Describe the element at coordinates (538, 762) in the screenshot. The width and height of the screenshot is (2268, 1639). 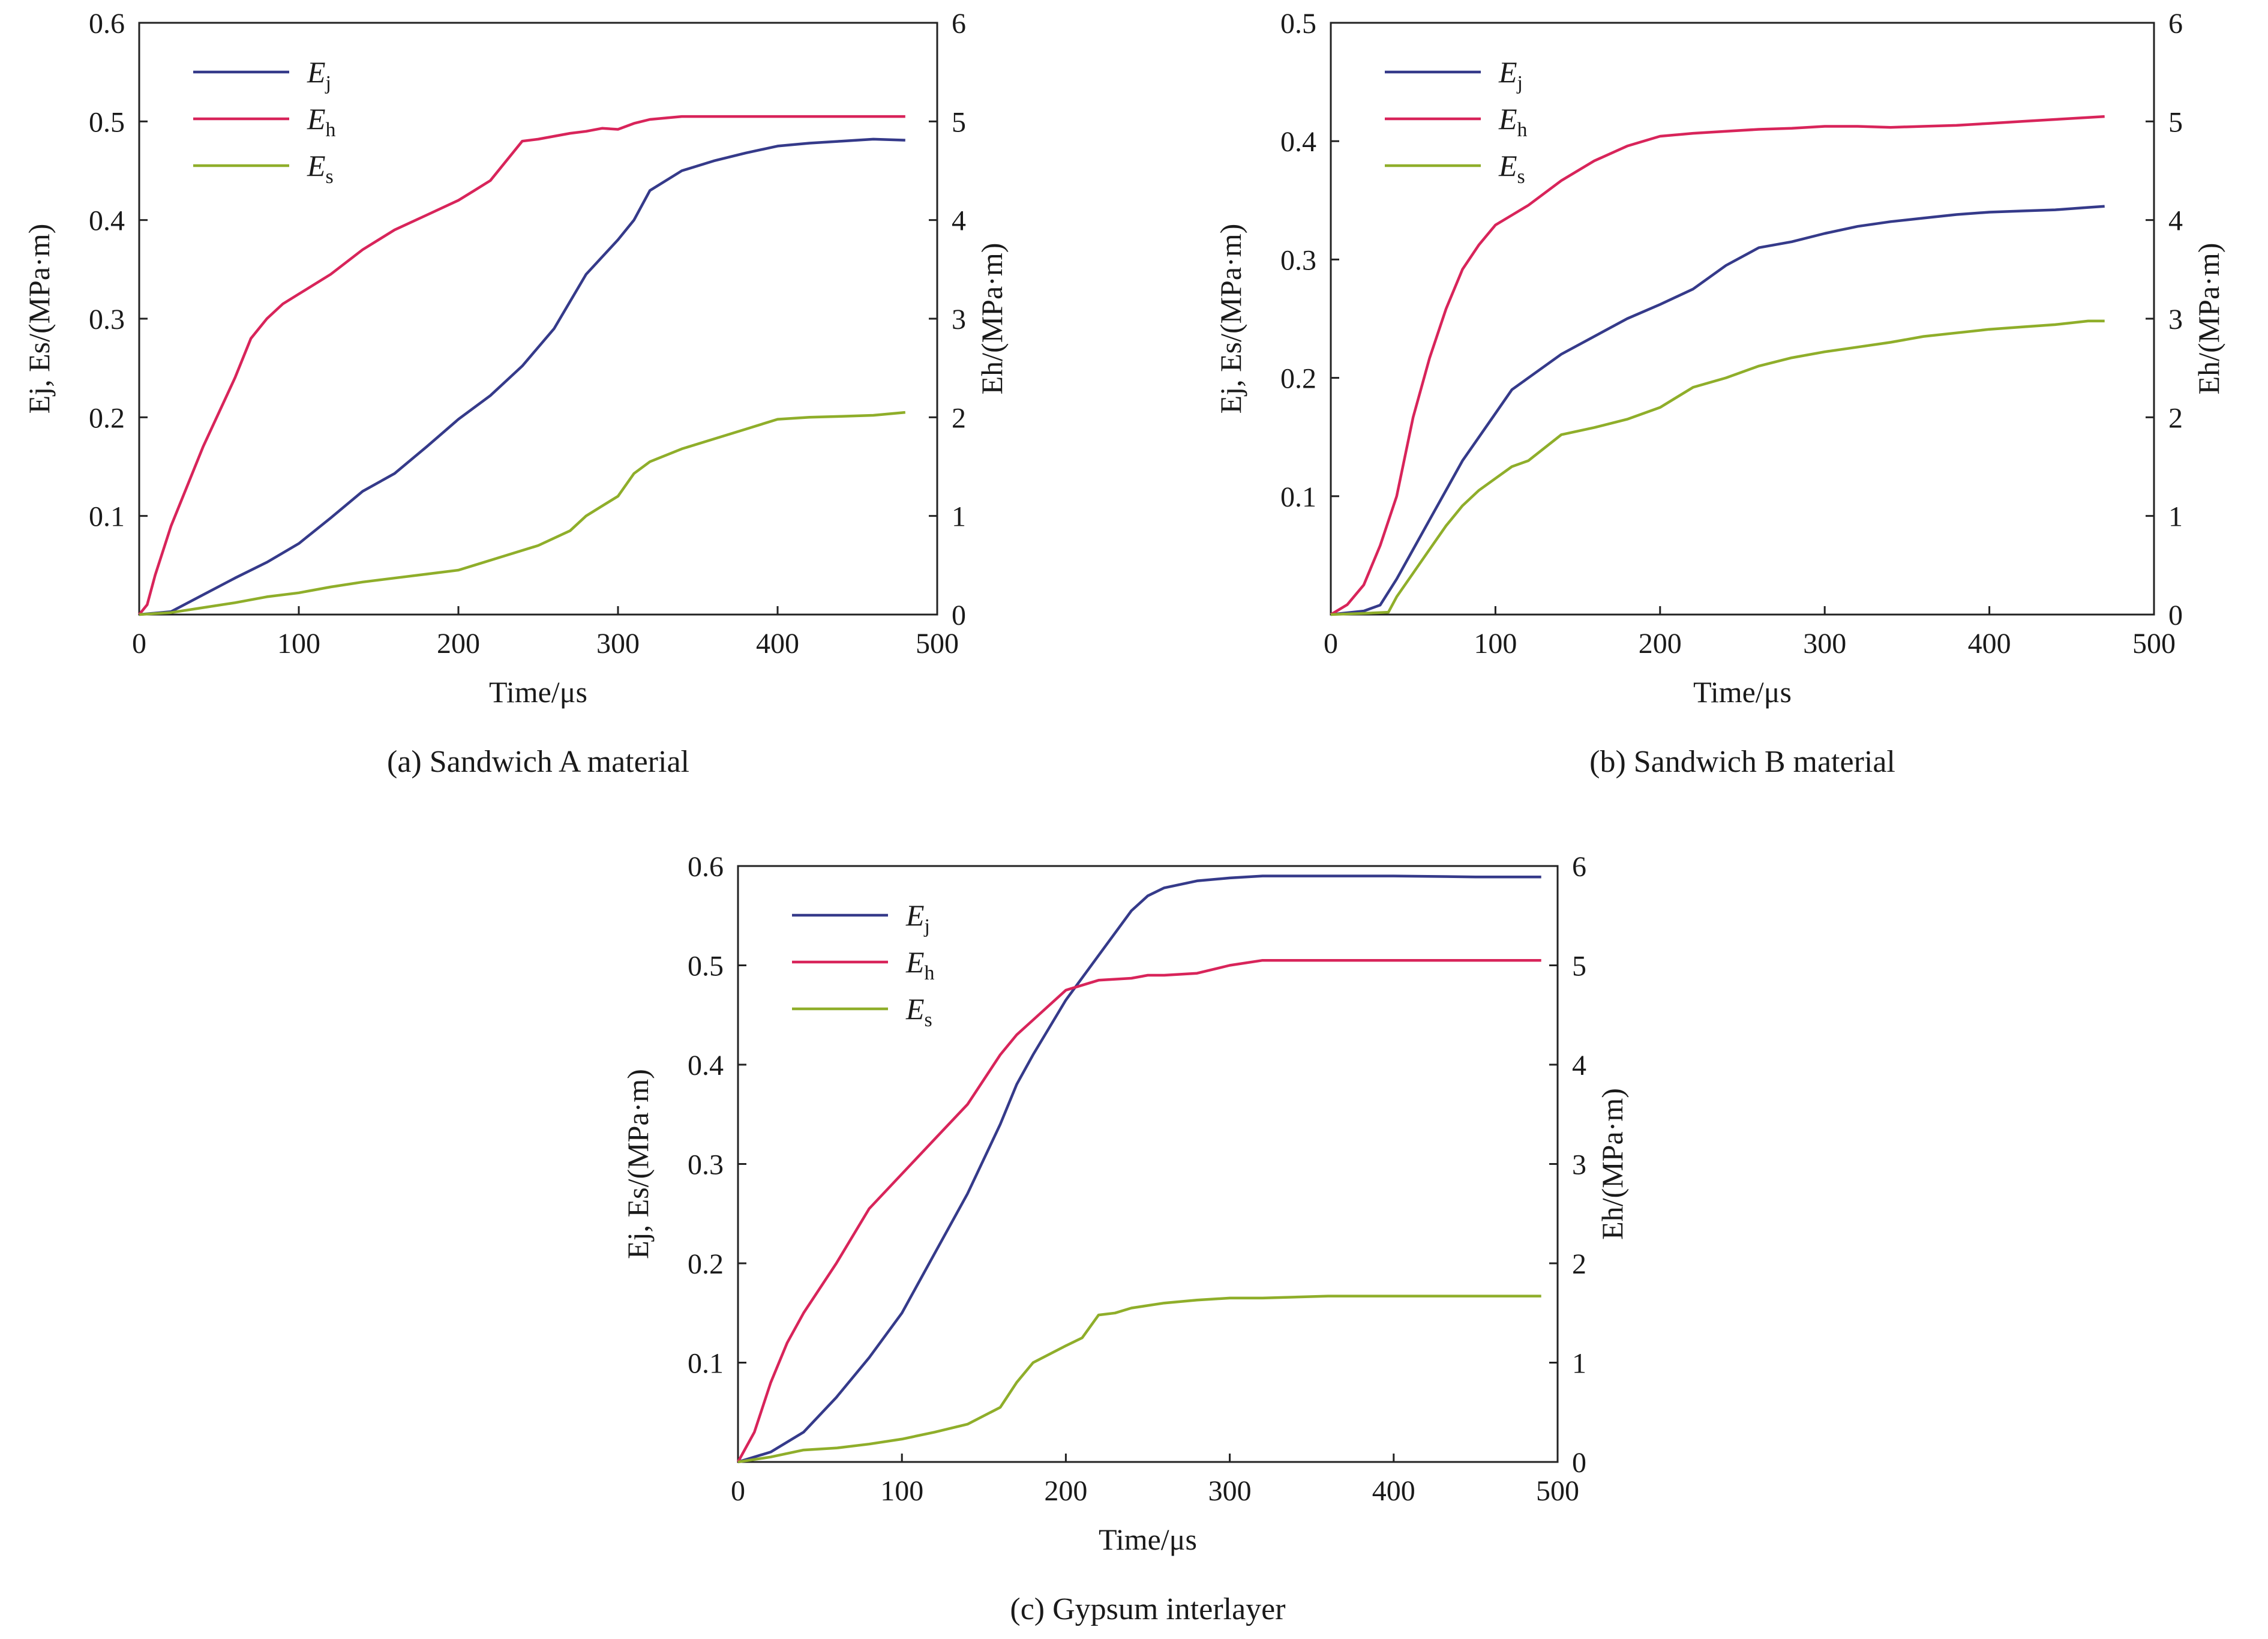
I see `panel-caption: (a) Sandwich A material` at that location.